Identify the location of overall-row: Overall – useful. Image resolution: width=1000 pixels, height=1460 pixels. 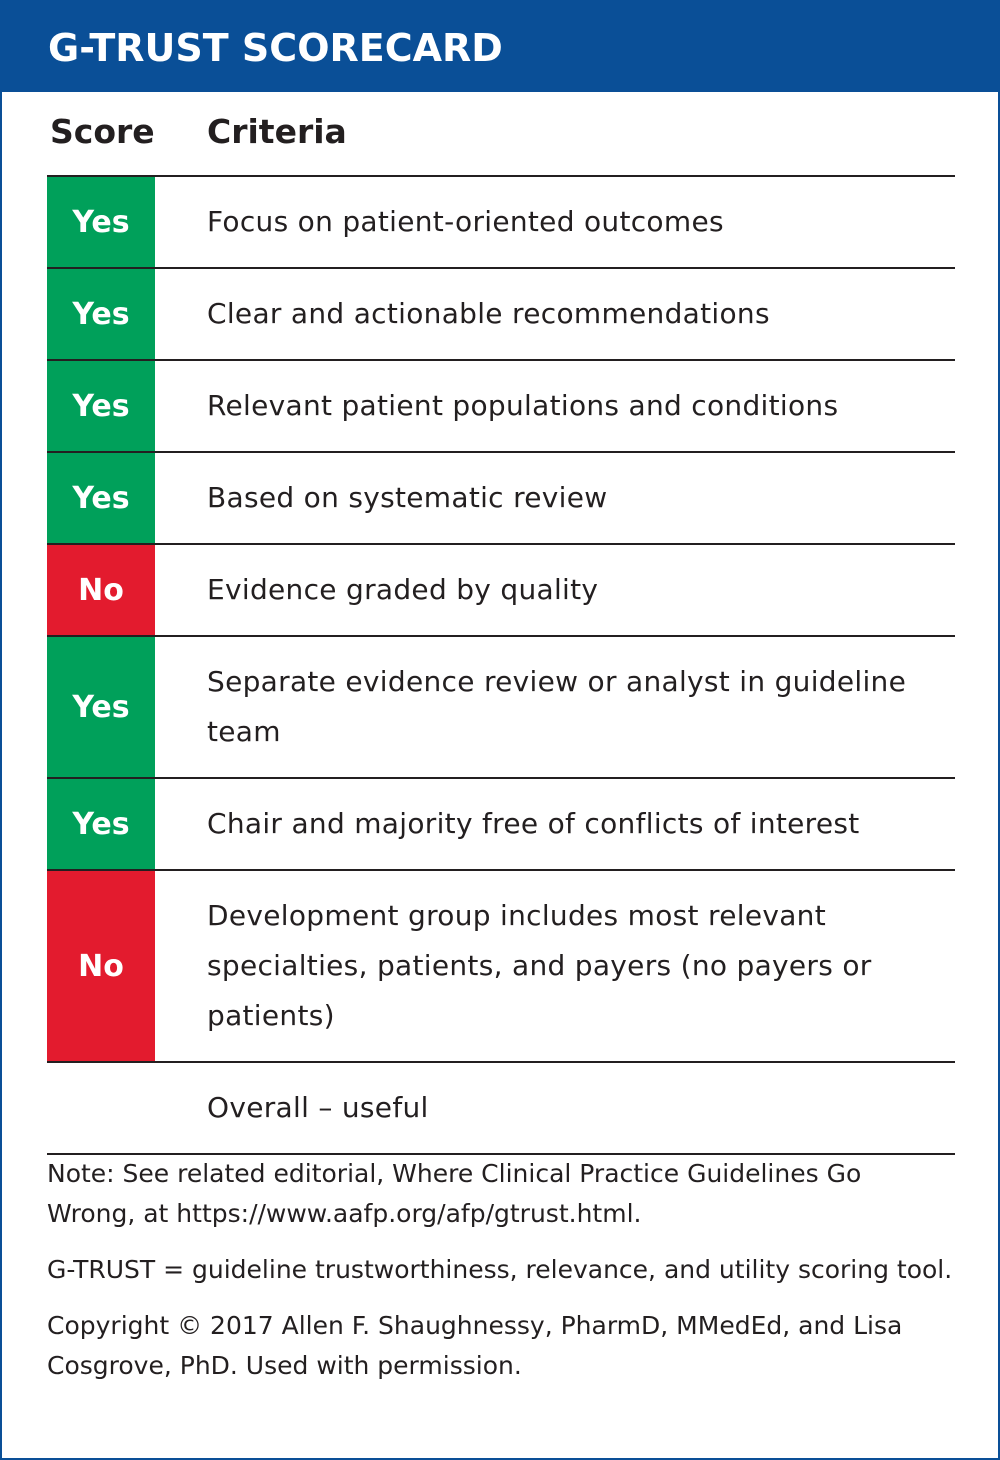
(501, 1109).